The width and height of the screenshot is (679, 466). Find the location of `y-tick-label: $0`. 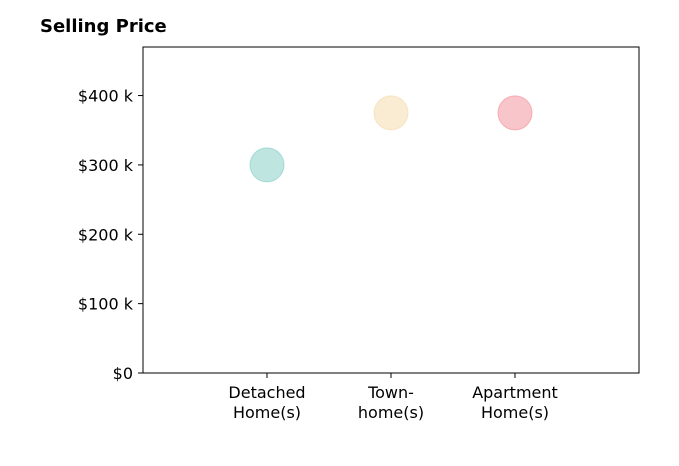

y-tick-label: $0 is located at coordinates (123, 373).